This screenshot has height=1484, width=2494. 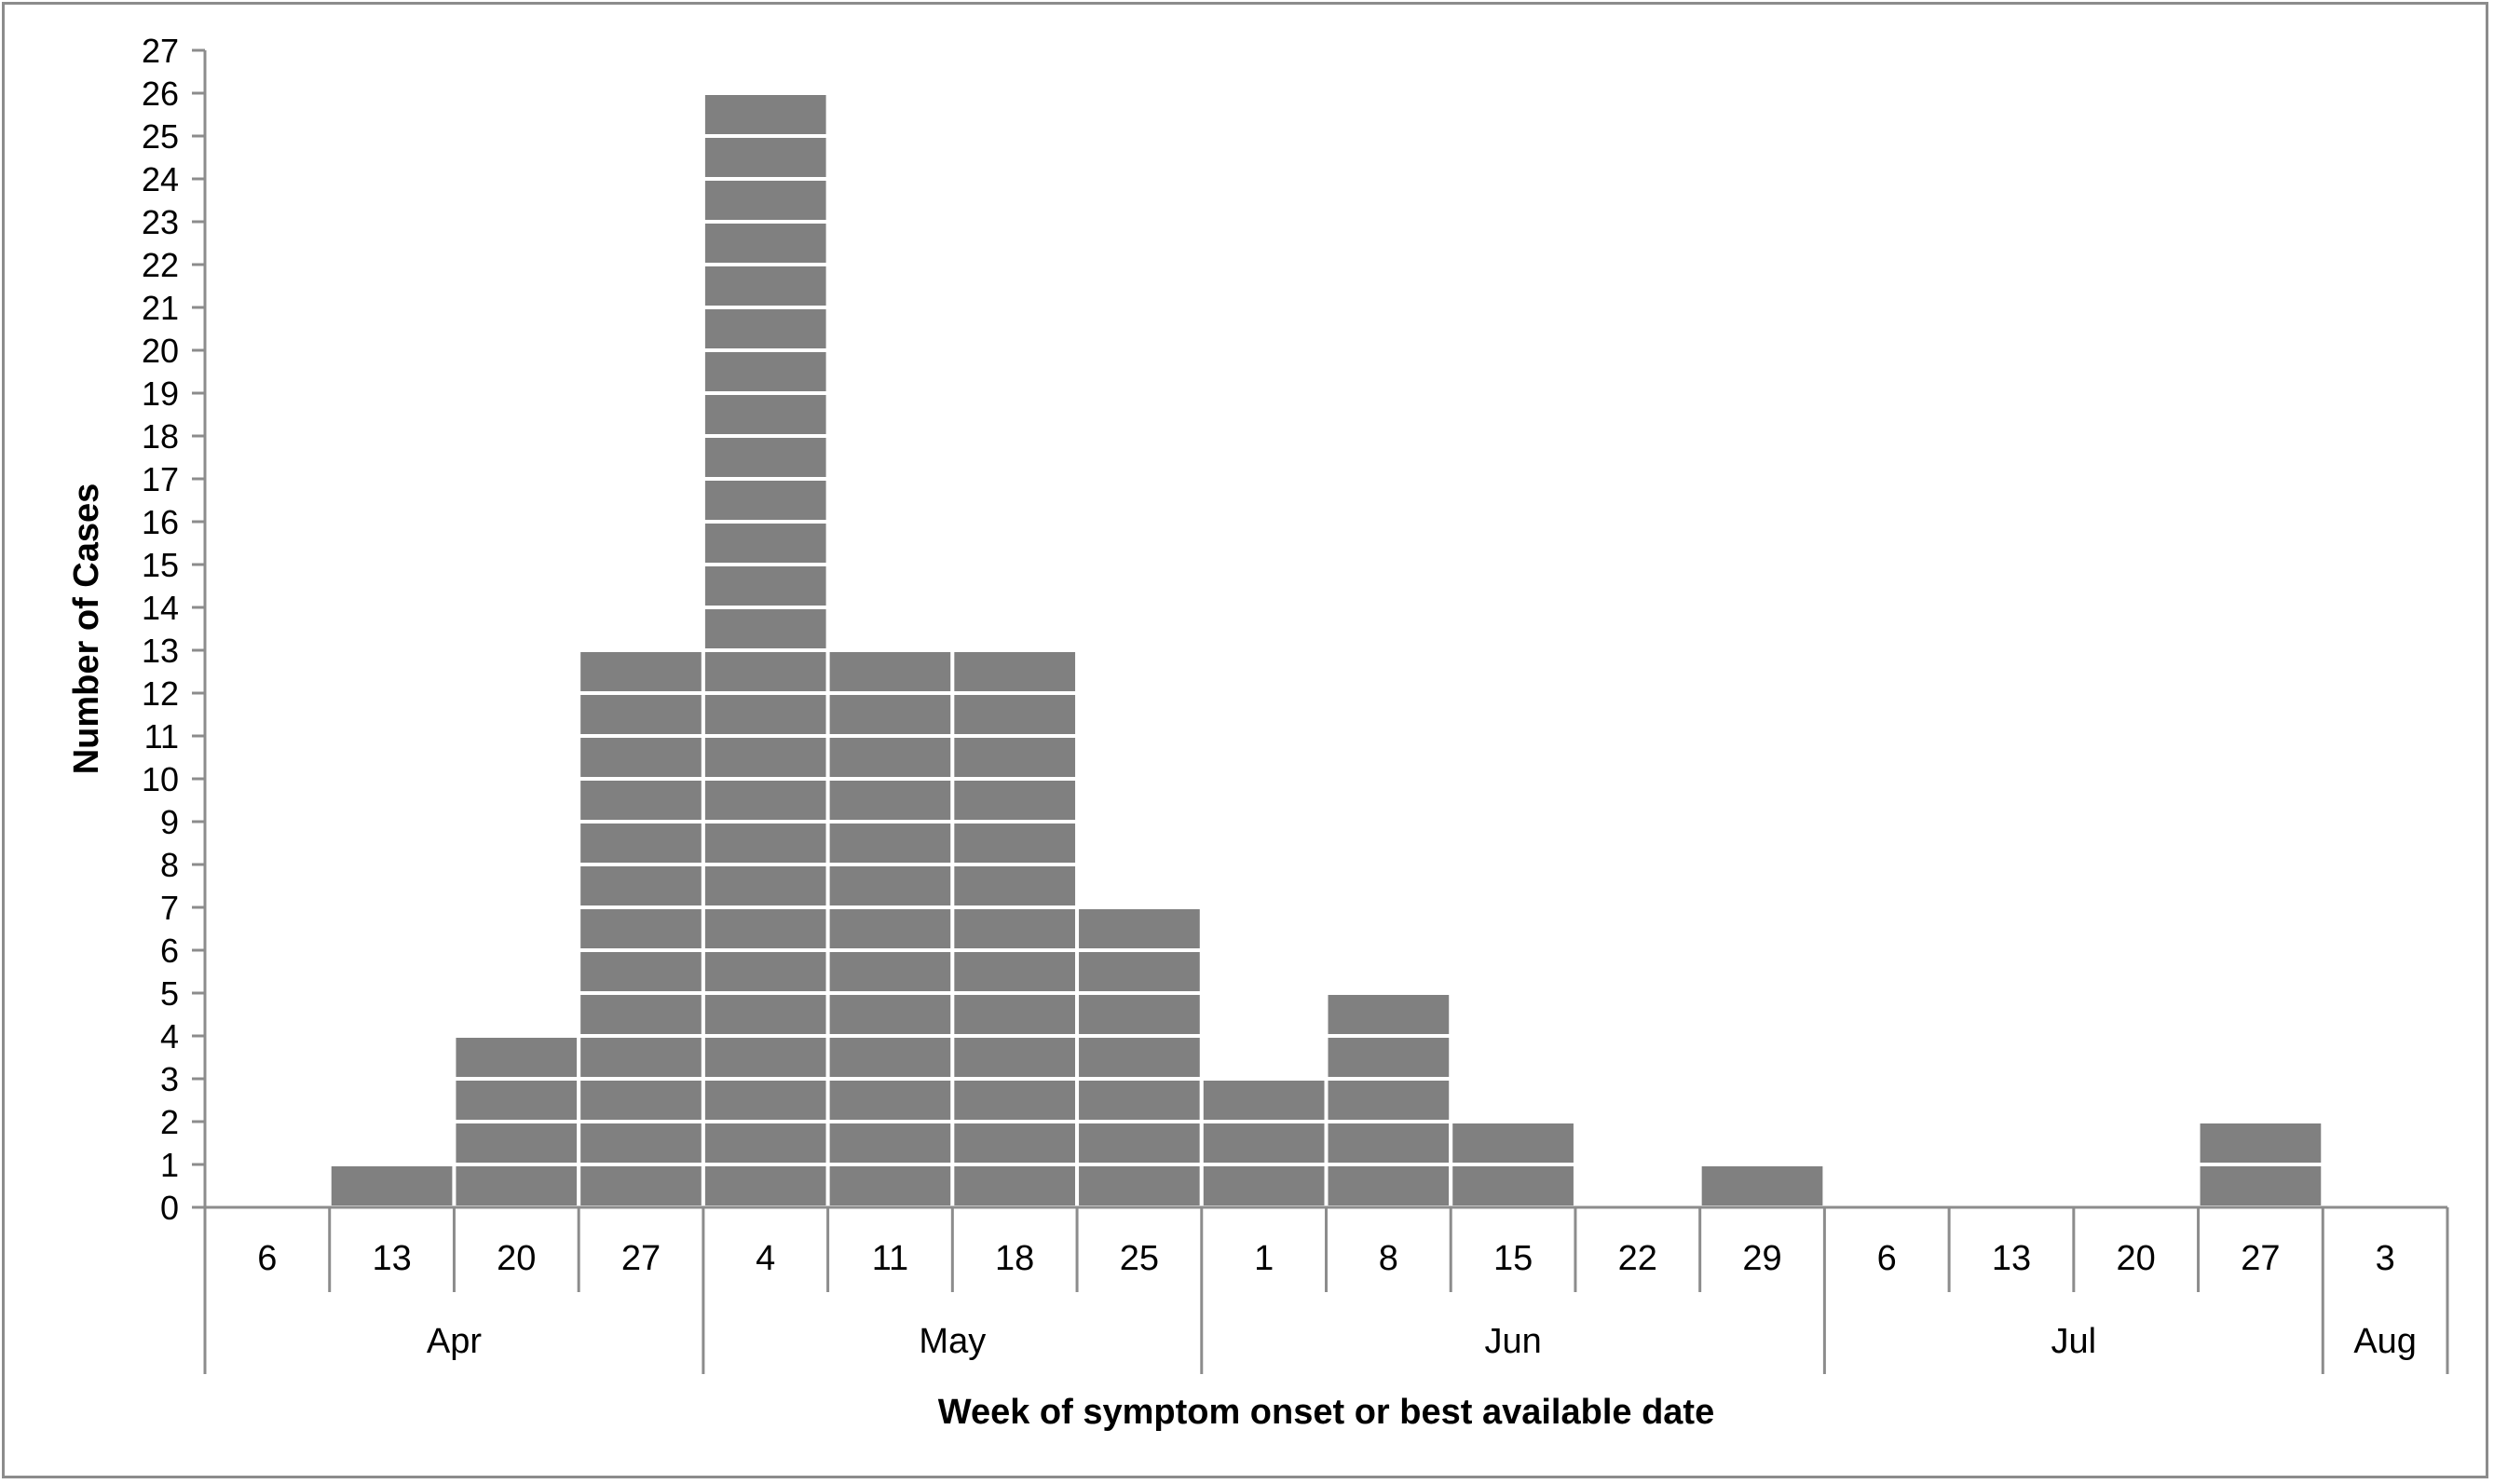 What do you see at coordinates (1139, 1258) in the screenshot?
I see `x-tick-label: 25` at bounding box center [1139, 1258].